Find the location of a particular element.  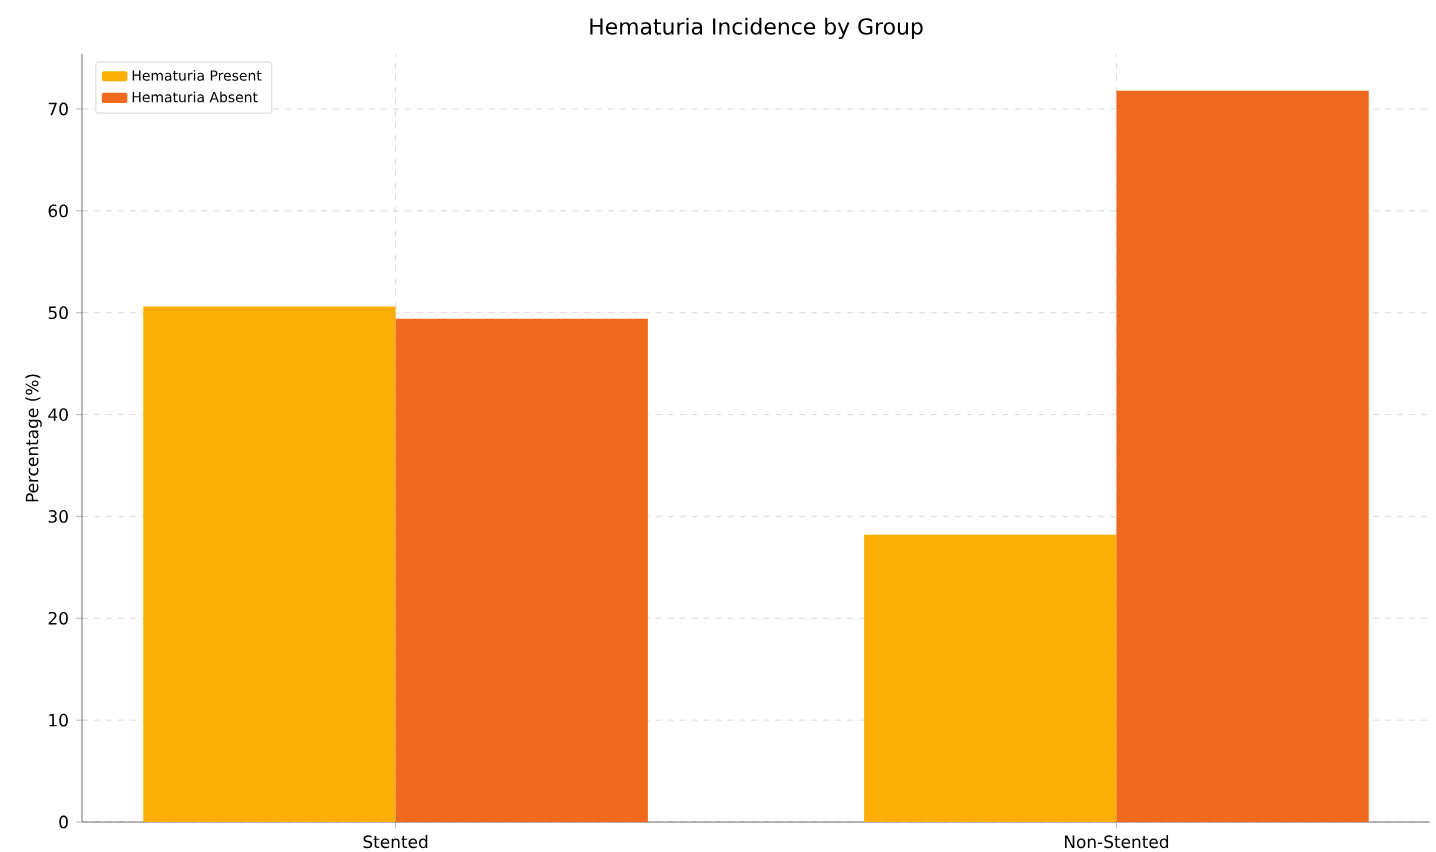

x-tick-label: Non-Stented is located at coordinates (1116, 842).